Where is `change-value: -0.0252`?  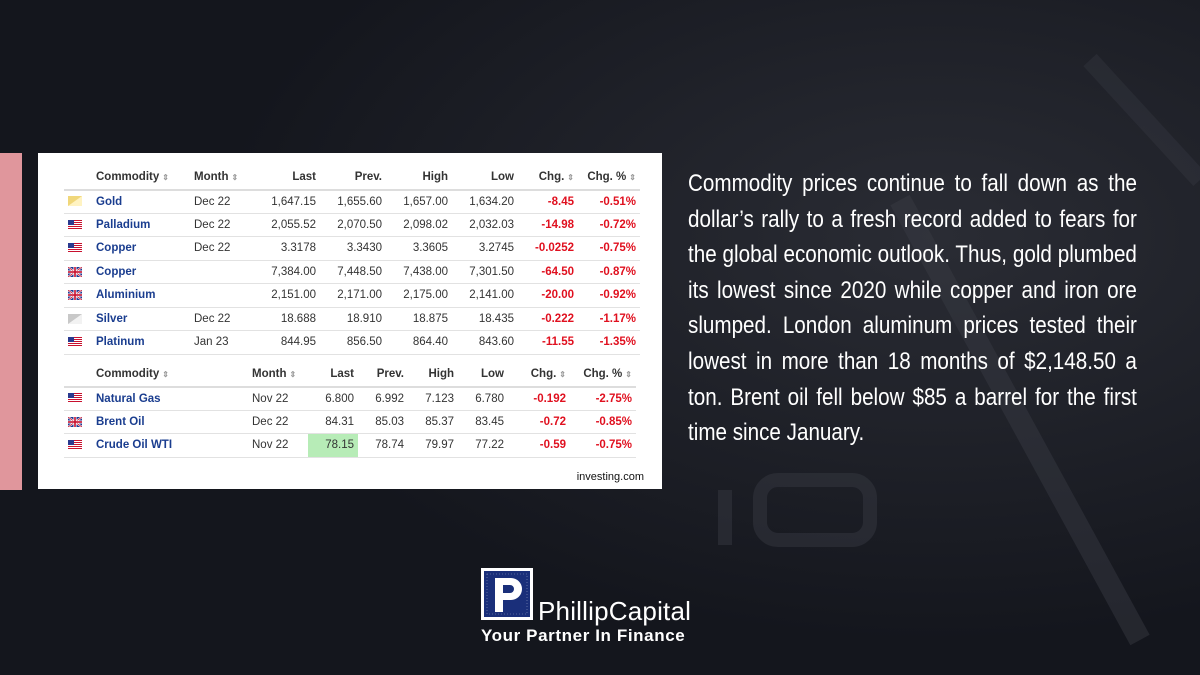
change-value: -0.0252 is located at coordinates (548, 248).